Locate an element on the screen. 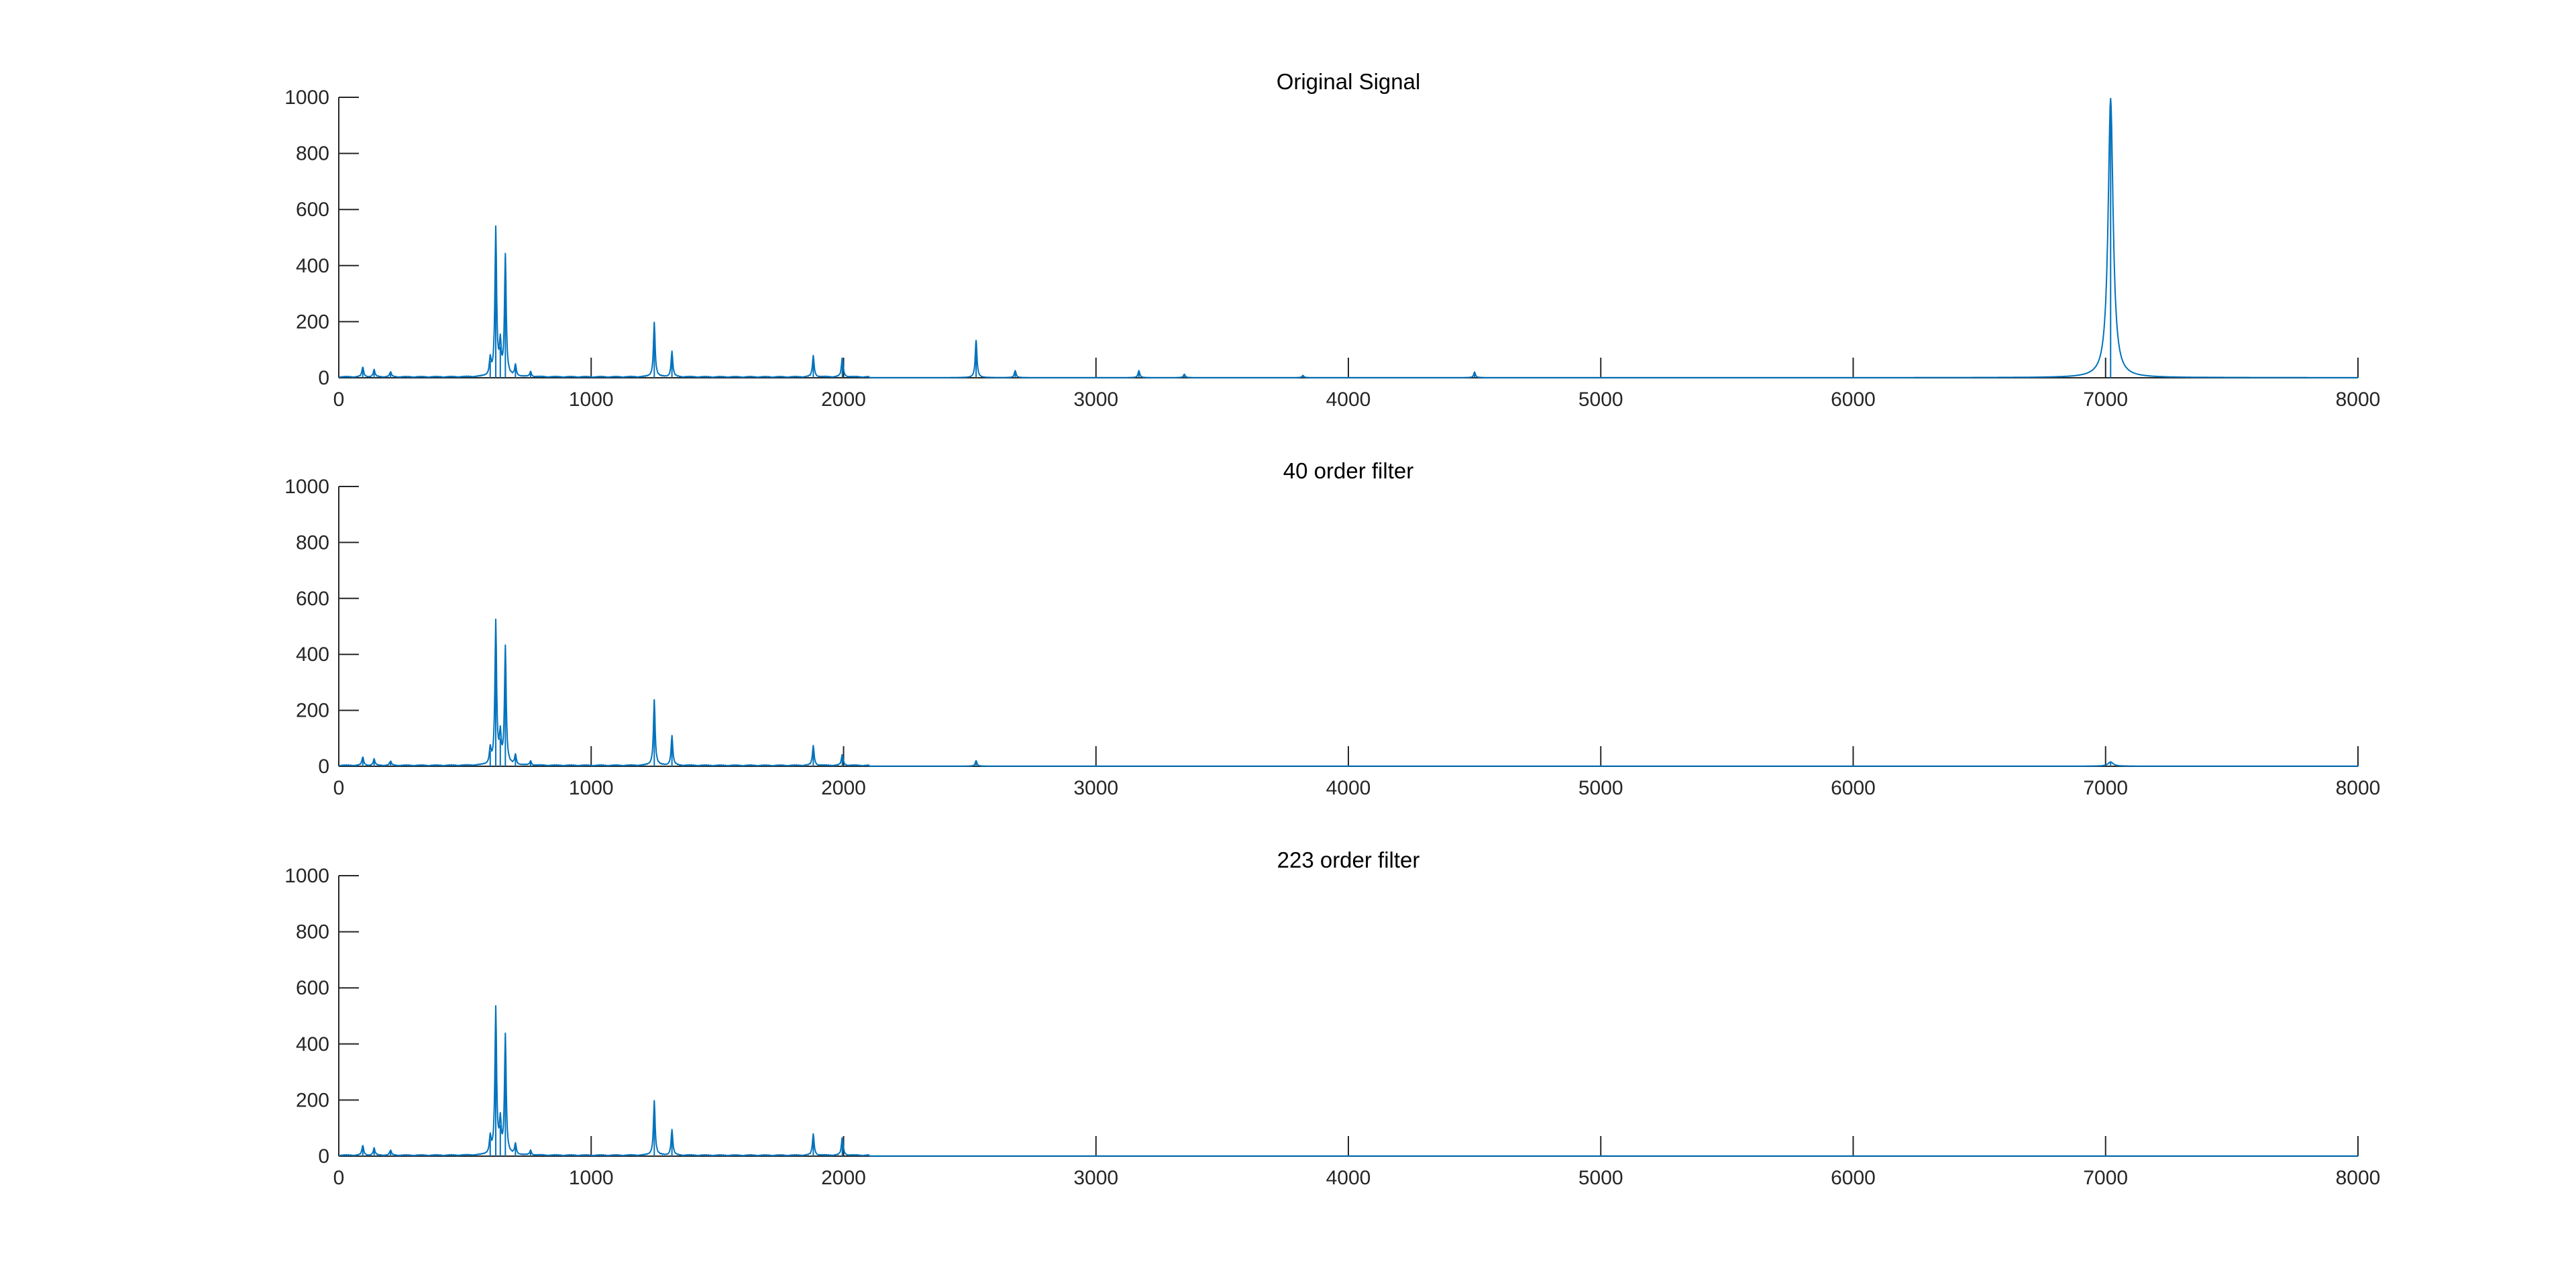 This screenshot has height=1287, width=2576. chart-title: 40 order filter is located at coordinates (1348, 470).